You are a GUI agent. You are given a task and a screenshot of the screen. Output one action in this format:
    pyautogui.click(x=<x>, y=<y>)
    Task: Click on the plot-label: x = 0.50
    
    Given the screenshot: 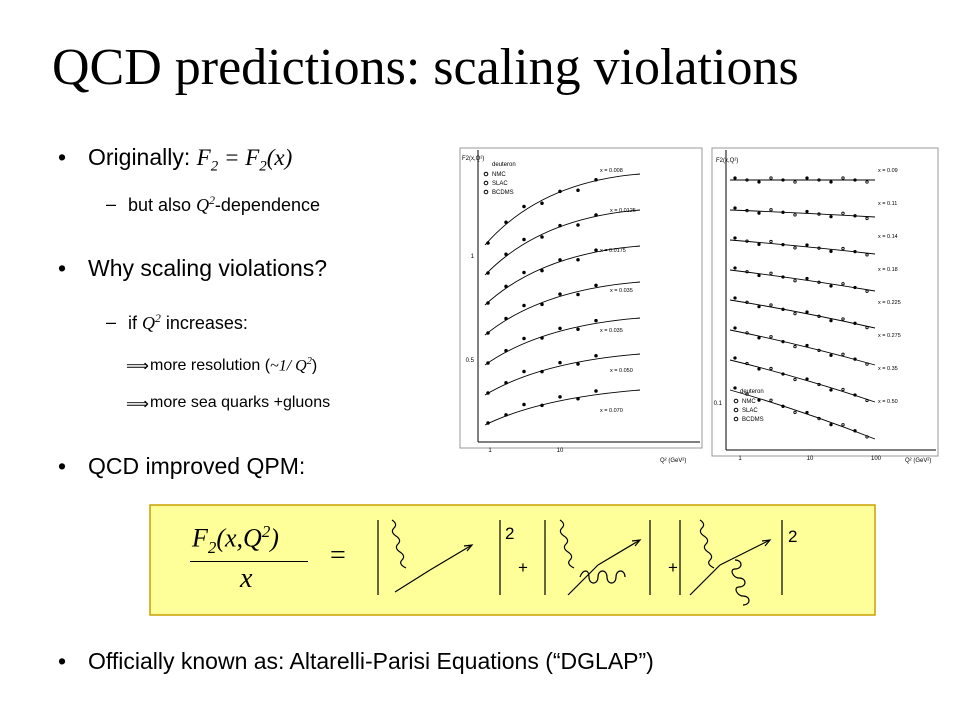 What is the action you would take?
    pyautogui.click(x=888, y=402)
    